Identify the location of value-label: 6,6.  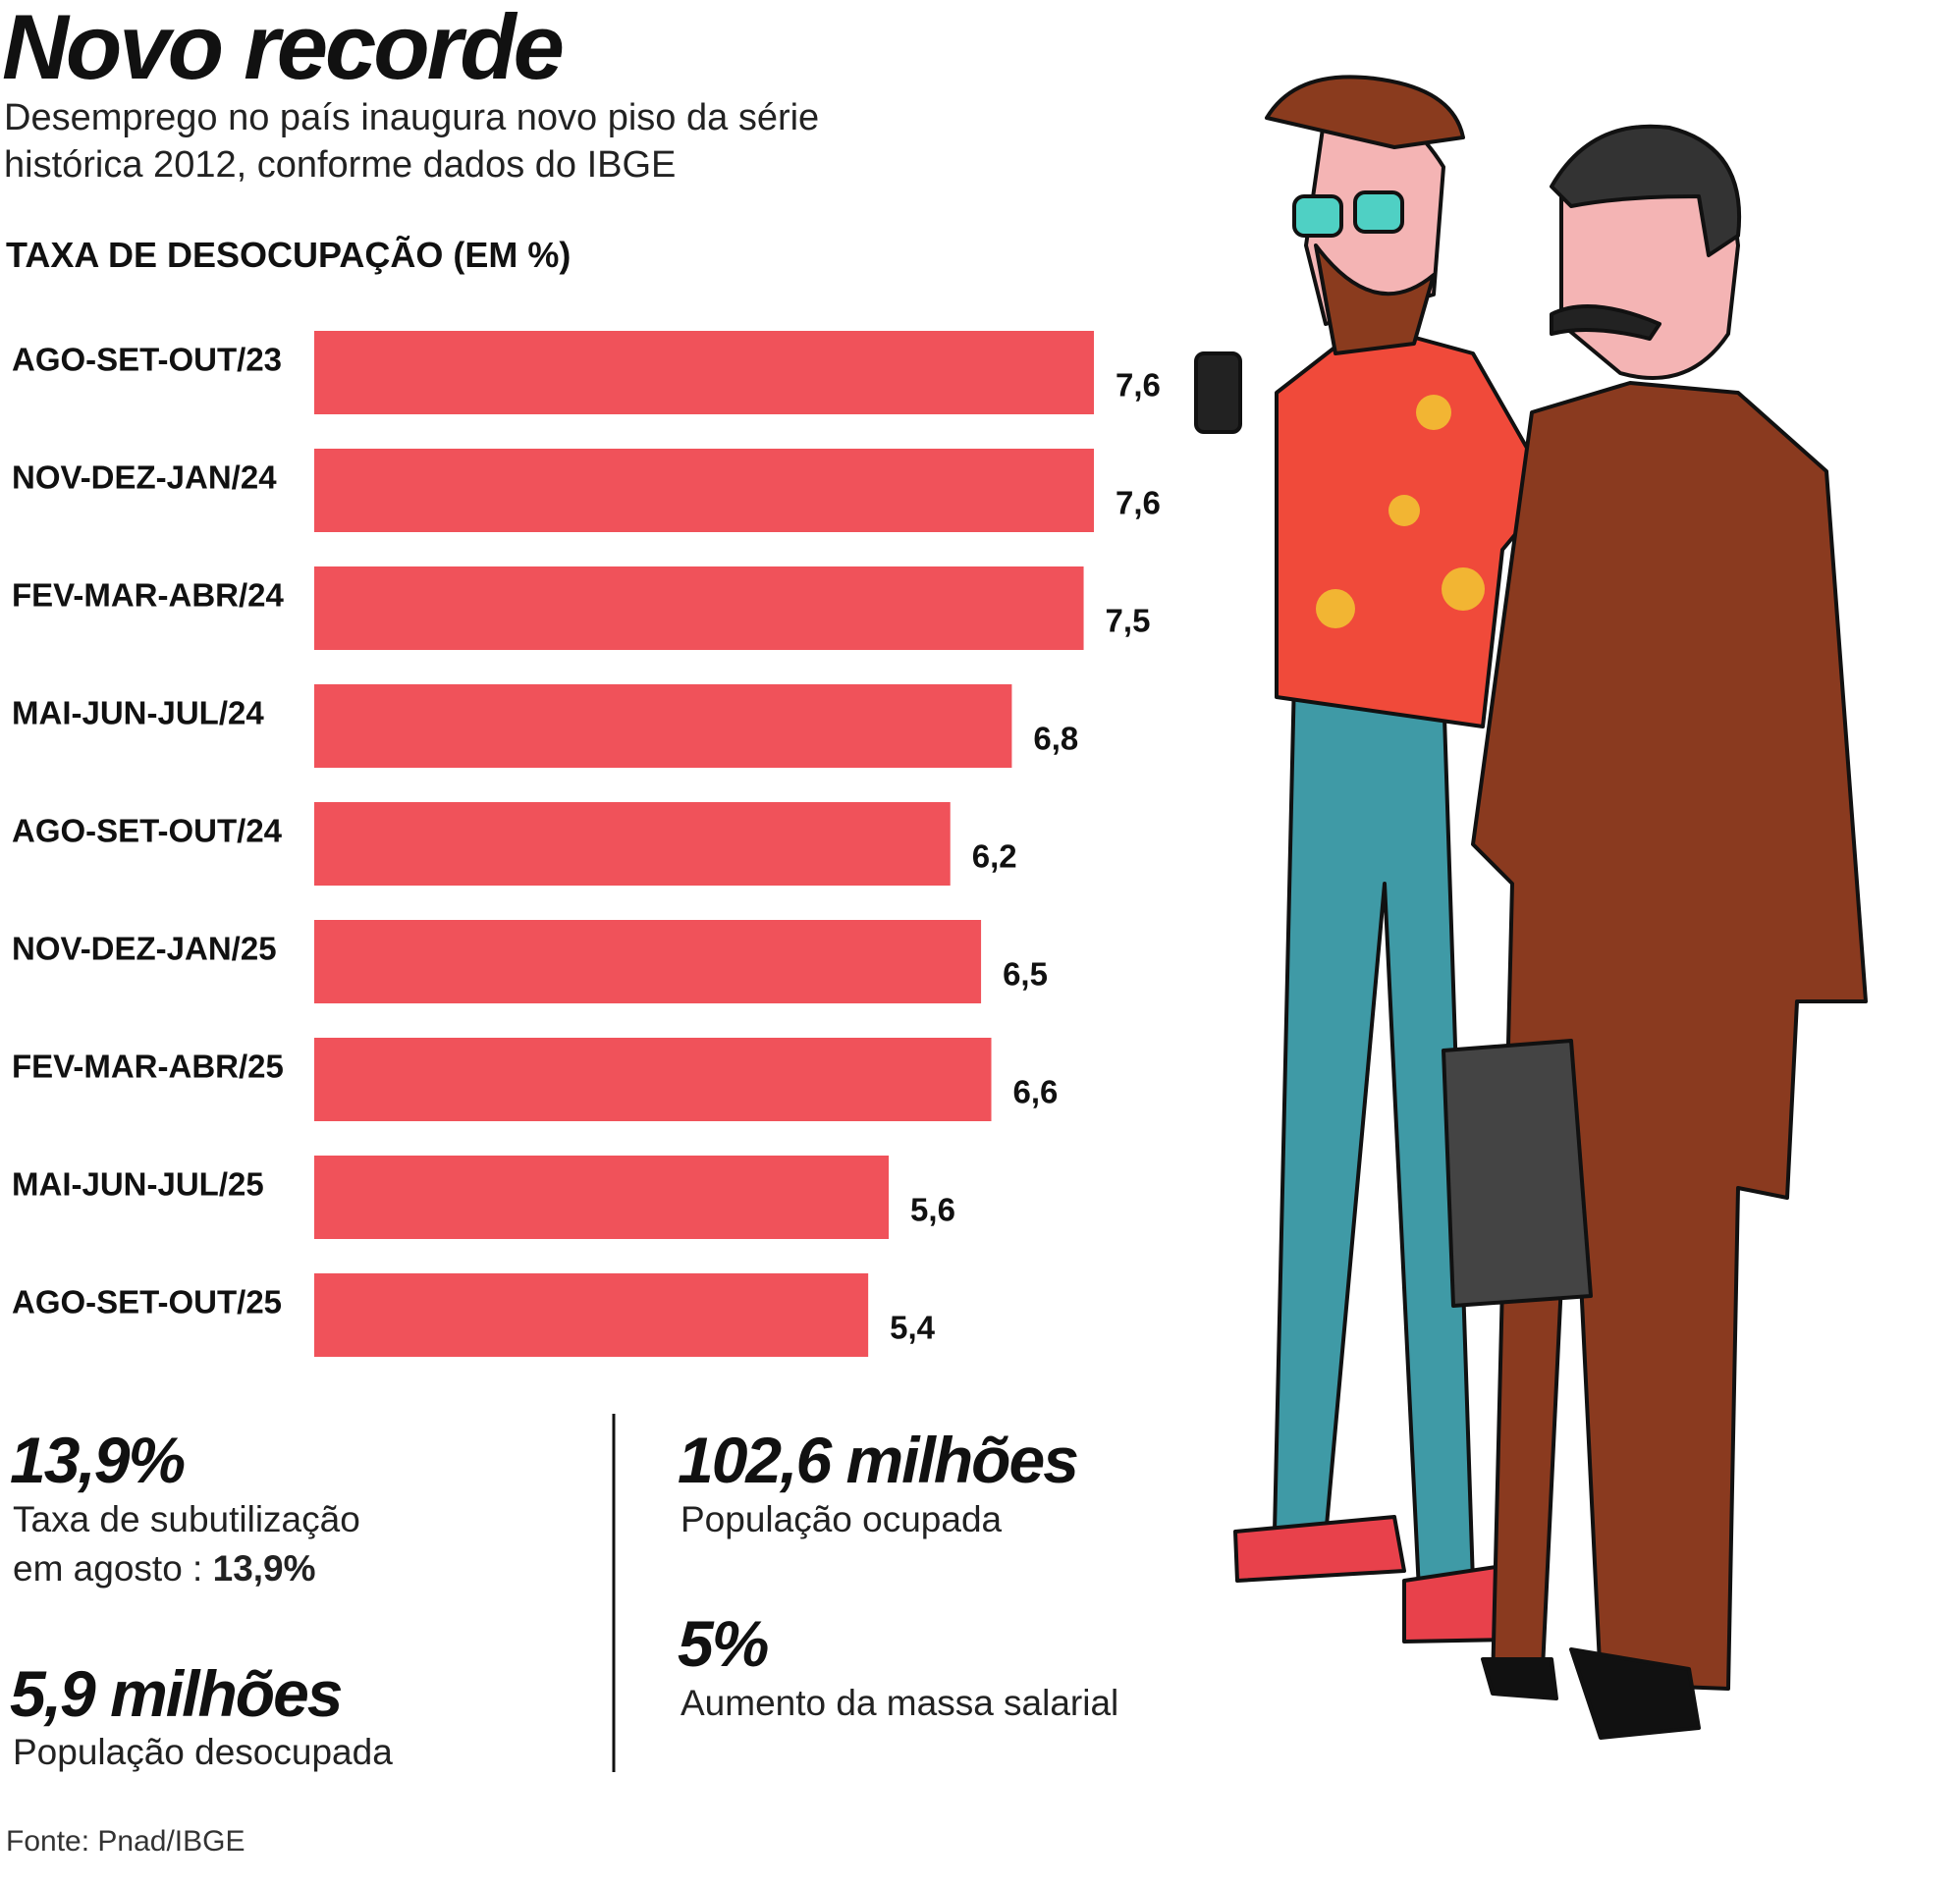
(1036, 1092).